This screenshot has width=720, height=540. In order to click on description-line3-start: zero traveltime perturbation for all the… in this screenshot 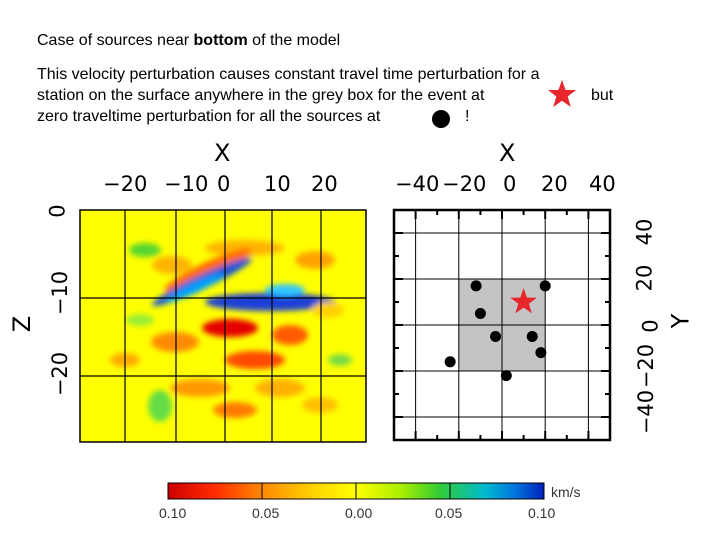, I will do `click(209, 116)`.